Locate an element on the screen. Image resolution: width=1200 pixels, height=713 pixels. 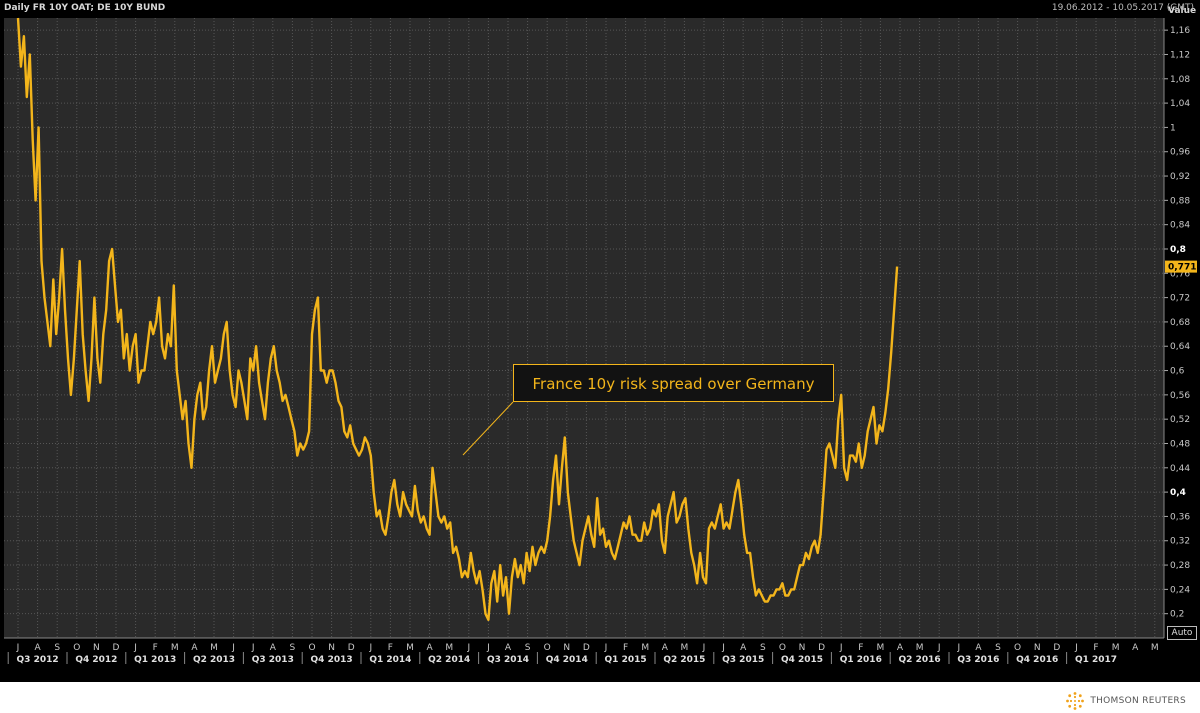
x-quarter-label: Q3 2012 is located at coordinates (38, 660).